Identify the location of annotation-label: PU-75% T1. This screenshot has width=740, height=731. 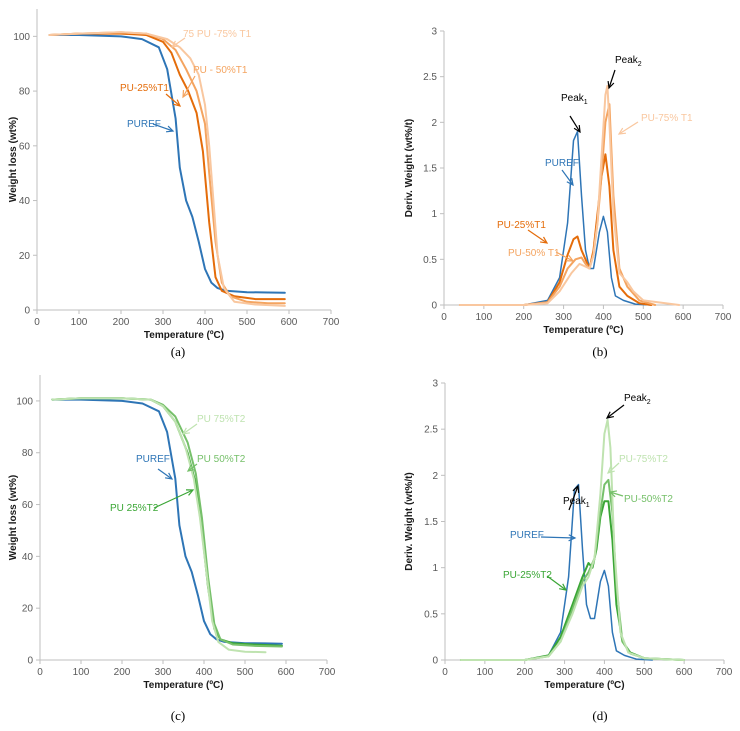
(667, 118).